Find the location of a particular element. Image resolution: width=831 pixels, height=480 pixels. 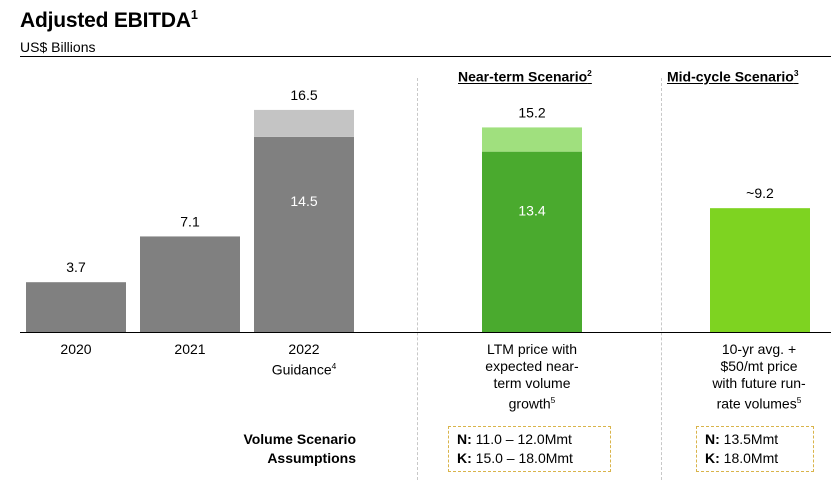

category-2022-line2: Guidance4 is located at coordinates (304, 368).